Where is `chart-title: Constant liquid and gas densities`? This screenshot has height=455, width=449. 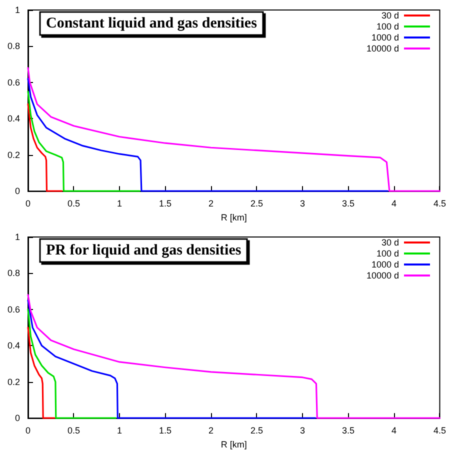
chart-title: Constant liquid and gas densities is located at coordinates (152, 24).